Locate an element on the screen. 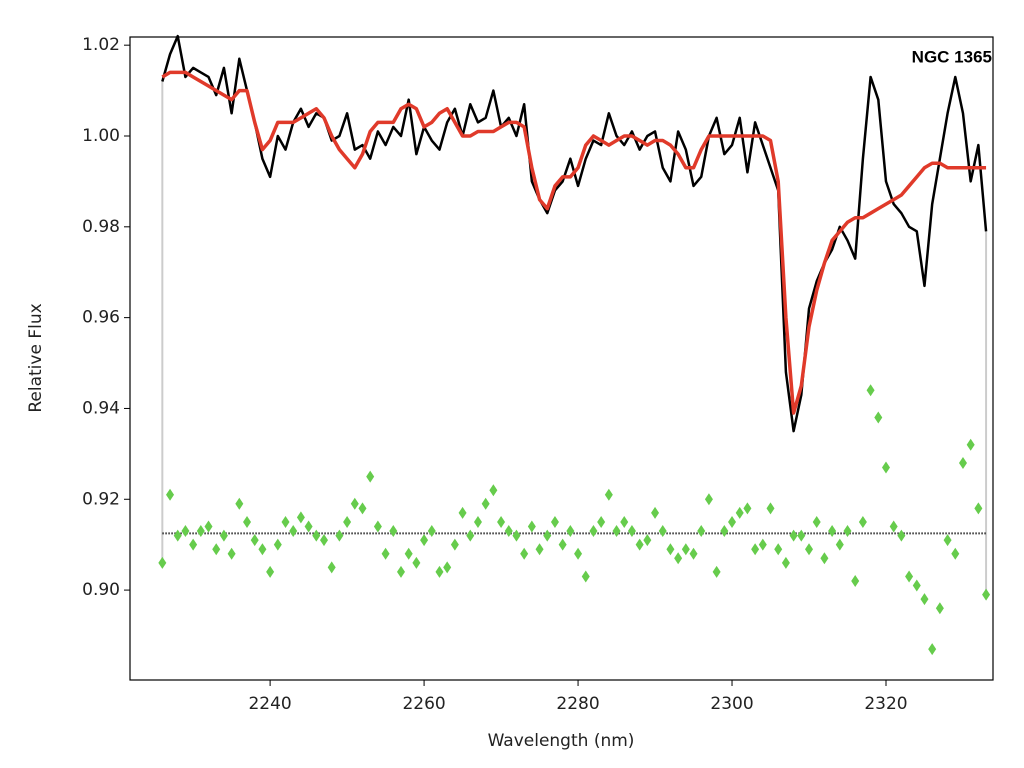 Image resolution: width=1024 pixels, height=768 pixels. y-tick-label: 1.00 is located at coordinates (101, 136).